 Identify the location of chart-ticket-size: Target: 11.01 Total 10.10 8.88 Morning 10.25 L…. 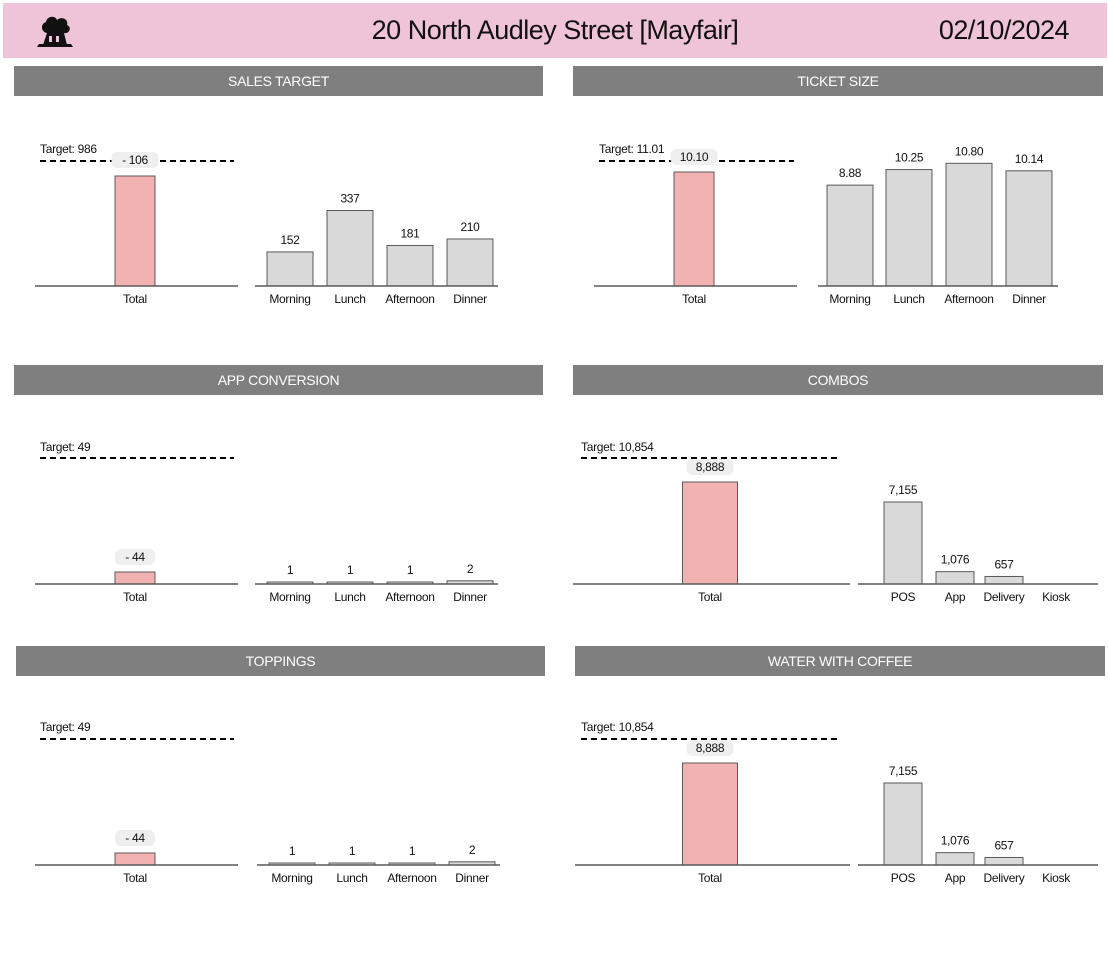
(826, 224).